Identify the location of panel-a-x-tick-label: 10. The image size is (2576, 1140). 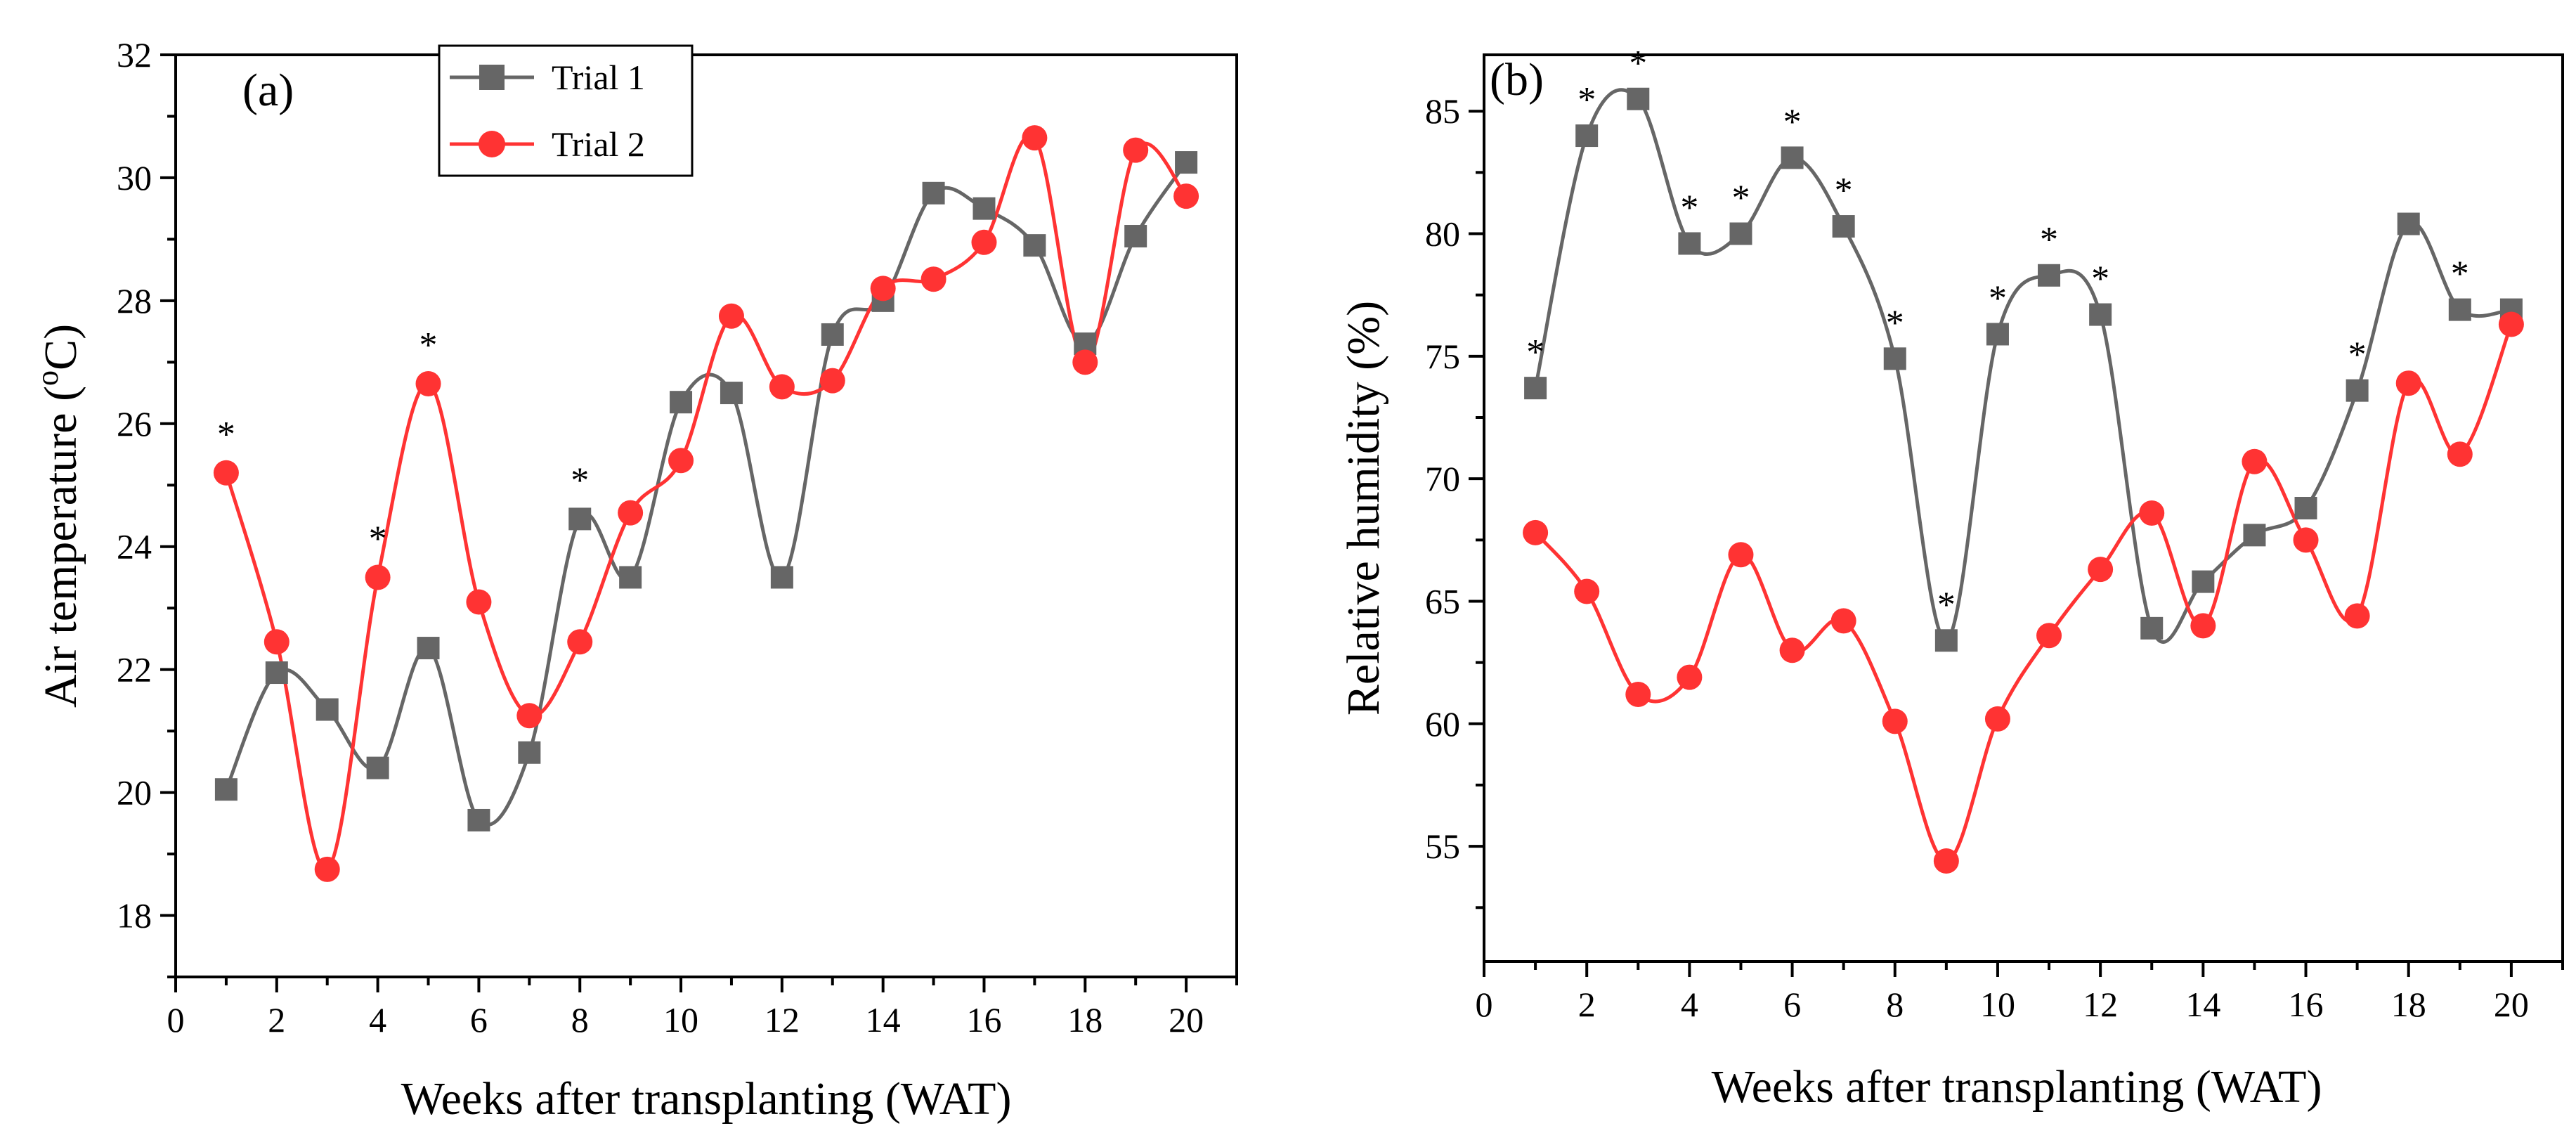
(680, 1019).